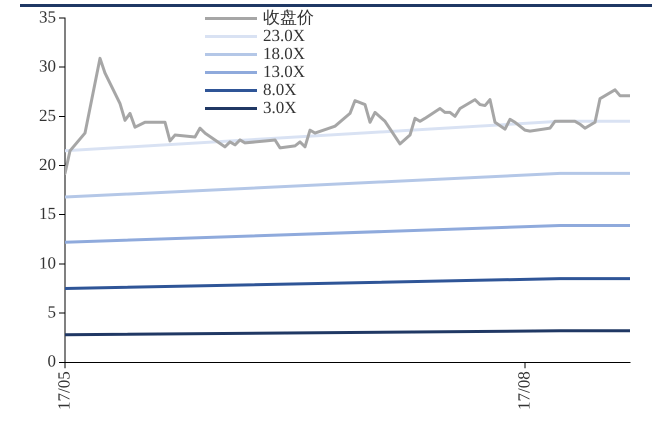 Image resolution: width=652 pixels, height=435 pixels. Describe the element at coordinates (52, 361) in the screenshot. I see `y-tick-label: 0` at that location.